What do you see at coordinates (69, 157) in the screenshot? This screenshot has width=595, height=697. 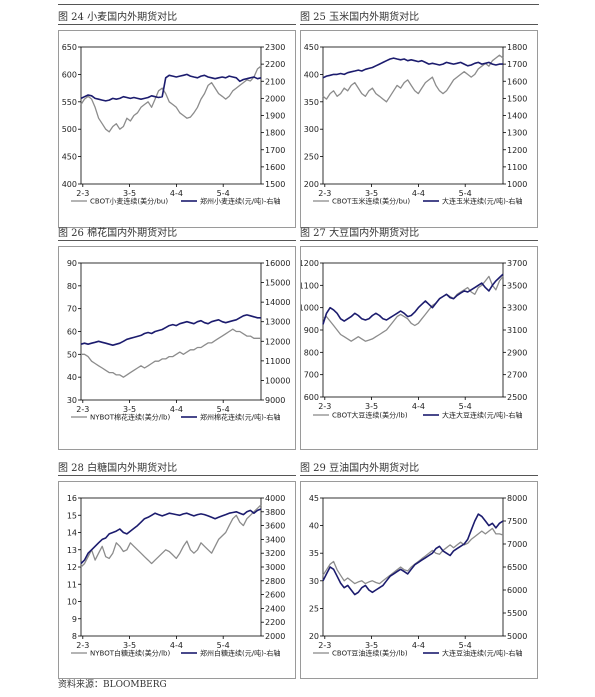 I see `left-tick-label: 450` at bounding box center [69, 157].